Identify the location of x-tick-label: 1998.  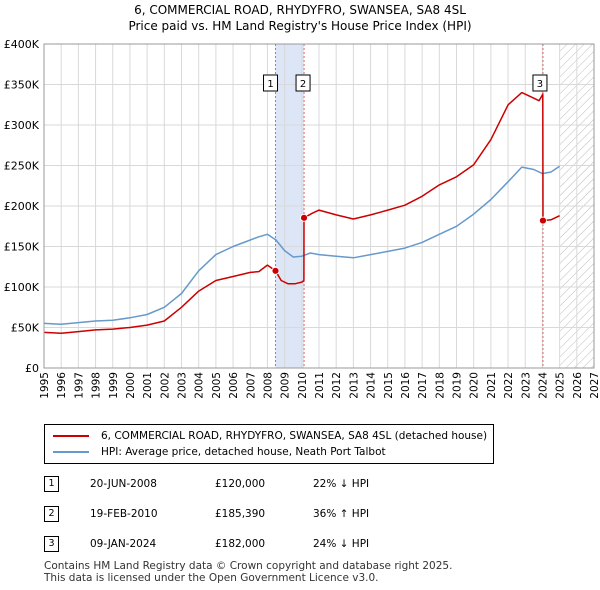
(97, 385).